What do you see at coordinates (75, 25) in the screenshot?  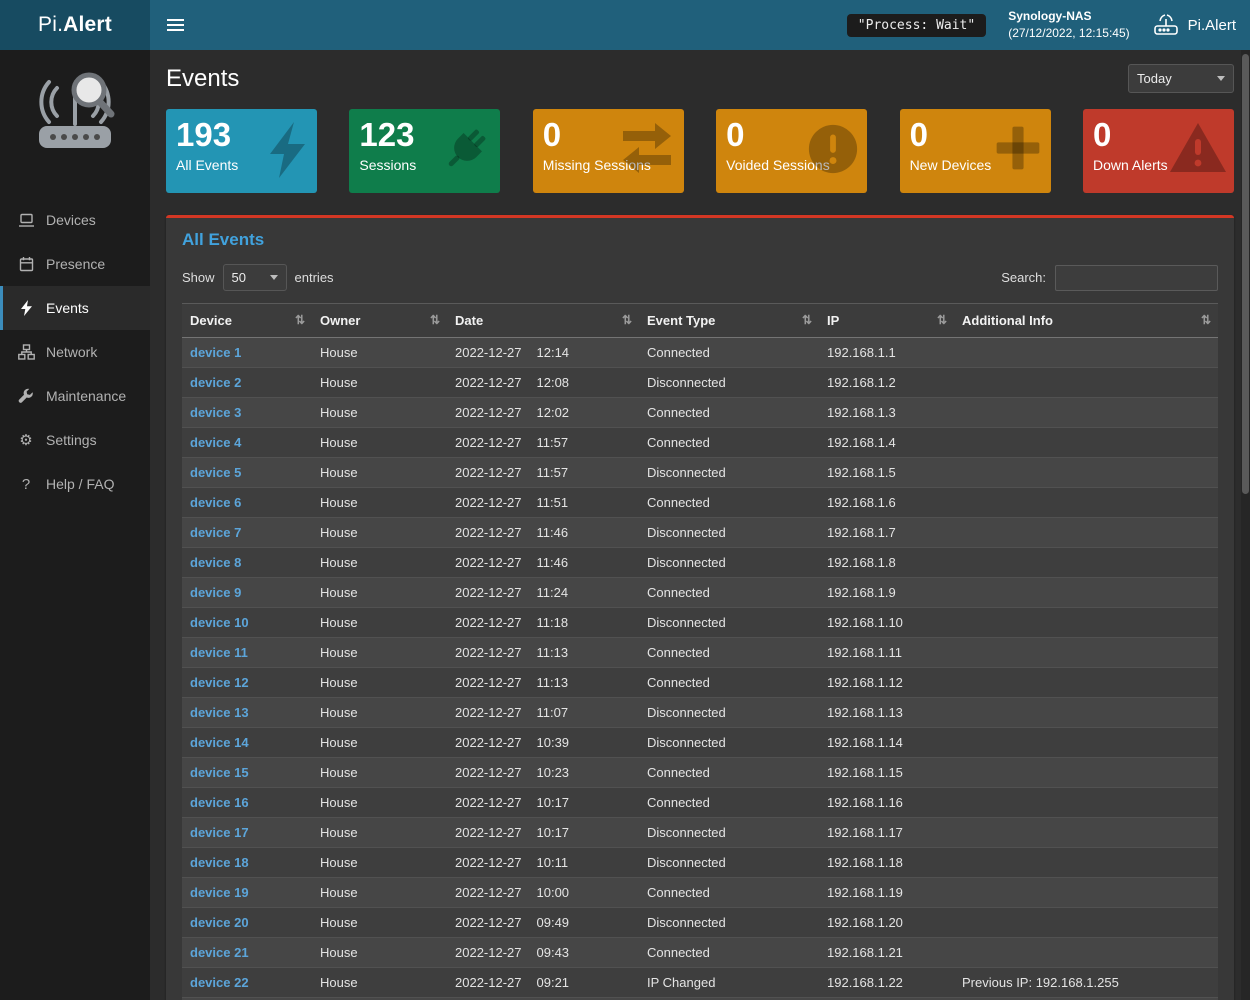 I see `brand-logo: Pi. Alert` at bounding box center [75, 25].